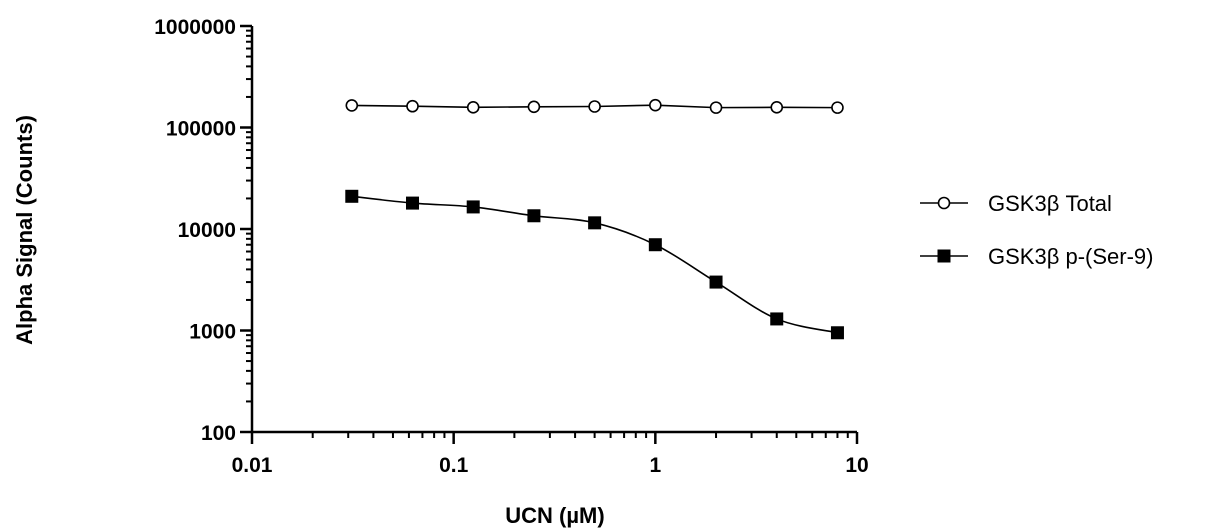 The width and height of the screenshot is (1212, 531). I want to click on x-tick-label: 0.01, so click(252, 465).